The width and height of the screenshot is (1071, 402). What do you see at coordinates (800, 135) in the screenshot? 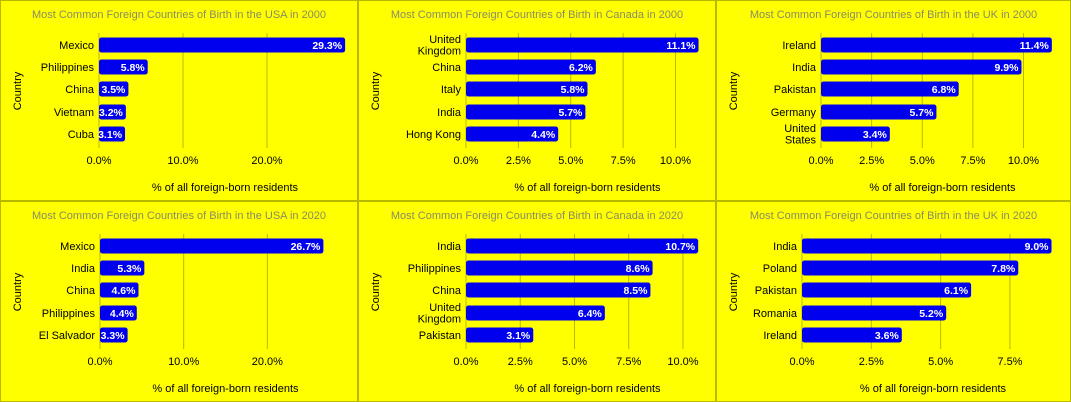
I see `y-category-label: United States` at bounding box center [800, 135].